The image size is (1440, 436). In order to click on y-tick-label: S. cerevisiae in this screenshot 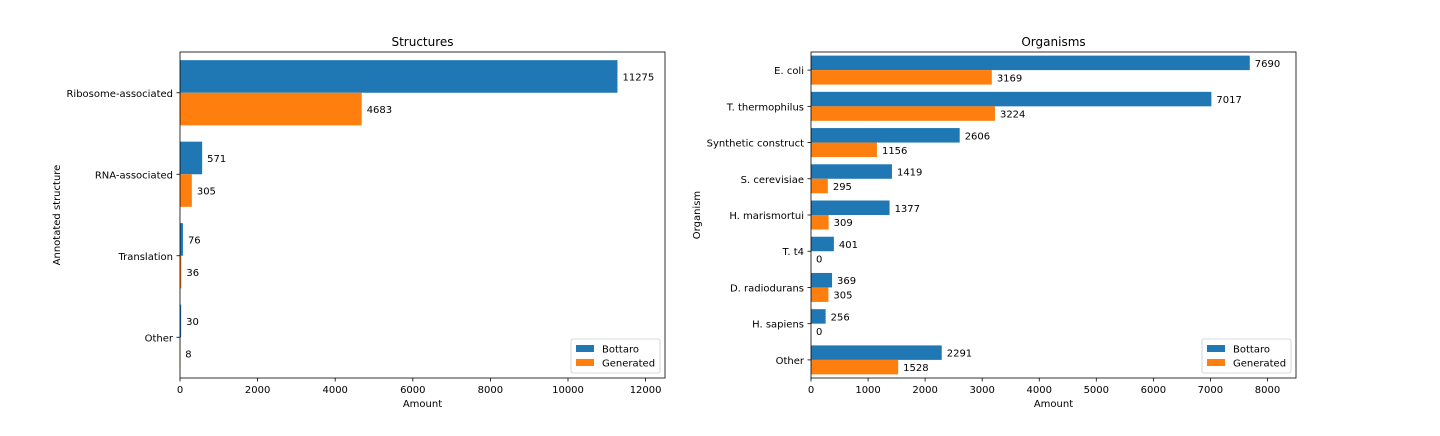, I will do `click(772, 180)`.